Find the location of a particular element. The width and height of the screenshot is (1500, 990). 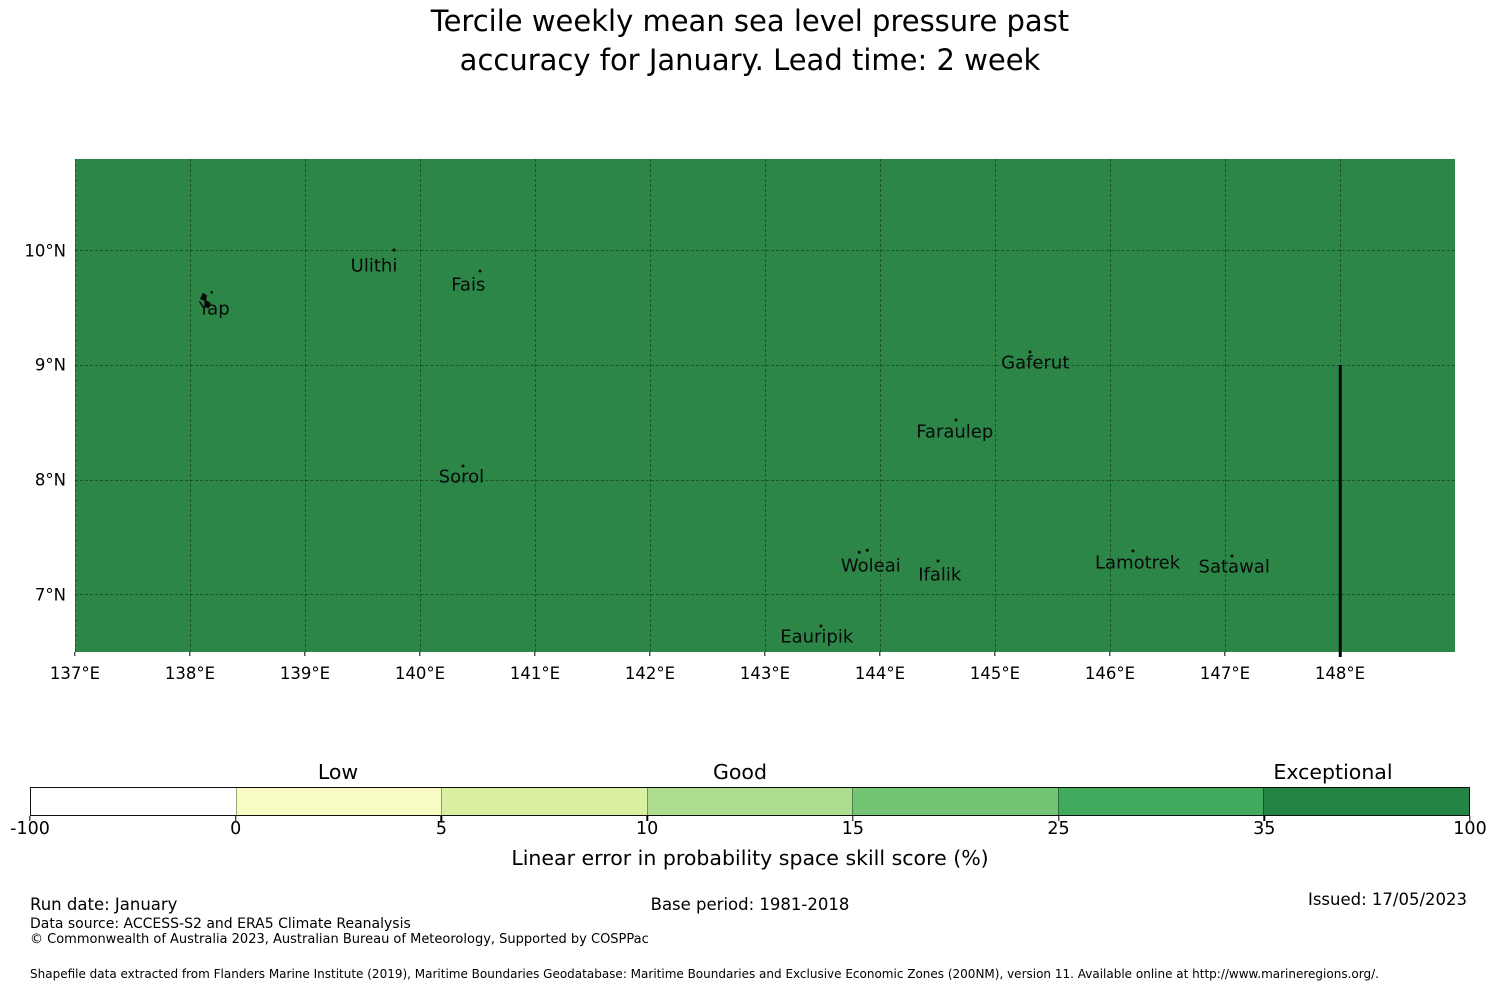

island-label: Yap is located at coordinates (214, 309).